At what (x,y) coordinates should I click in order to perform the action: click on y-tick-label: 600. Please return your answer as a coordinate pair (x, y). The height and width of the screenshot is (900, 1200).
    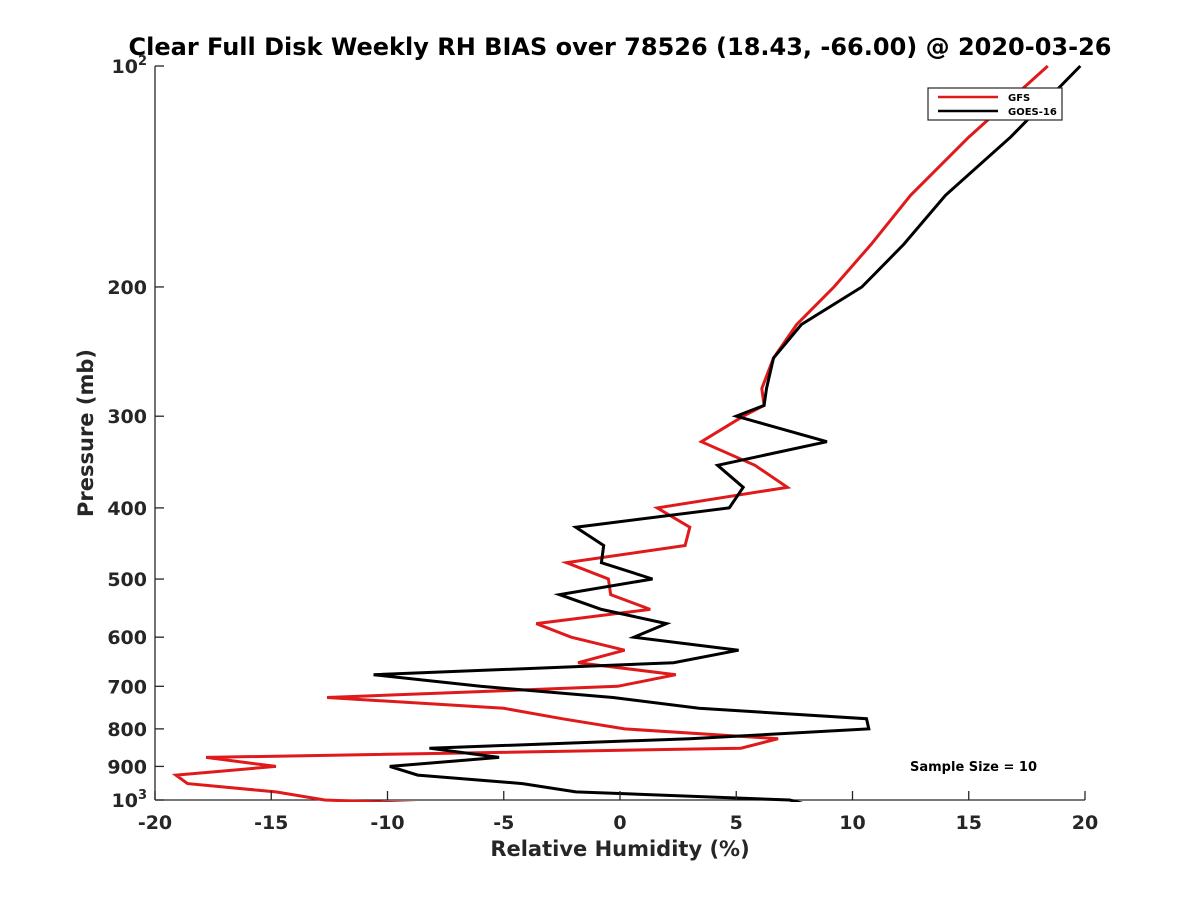
    Looking at the image, I should click on (127, 638).